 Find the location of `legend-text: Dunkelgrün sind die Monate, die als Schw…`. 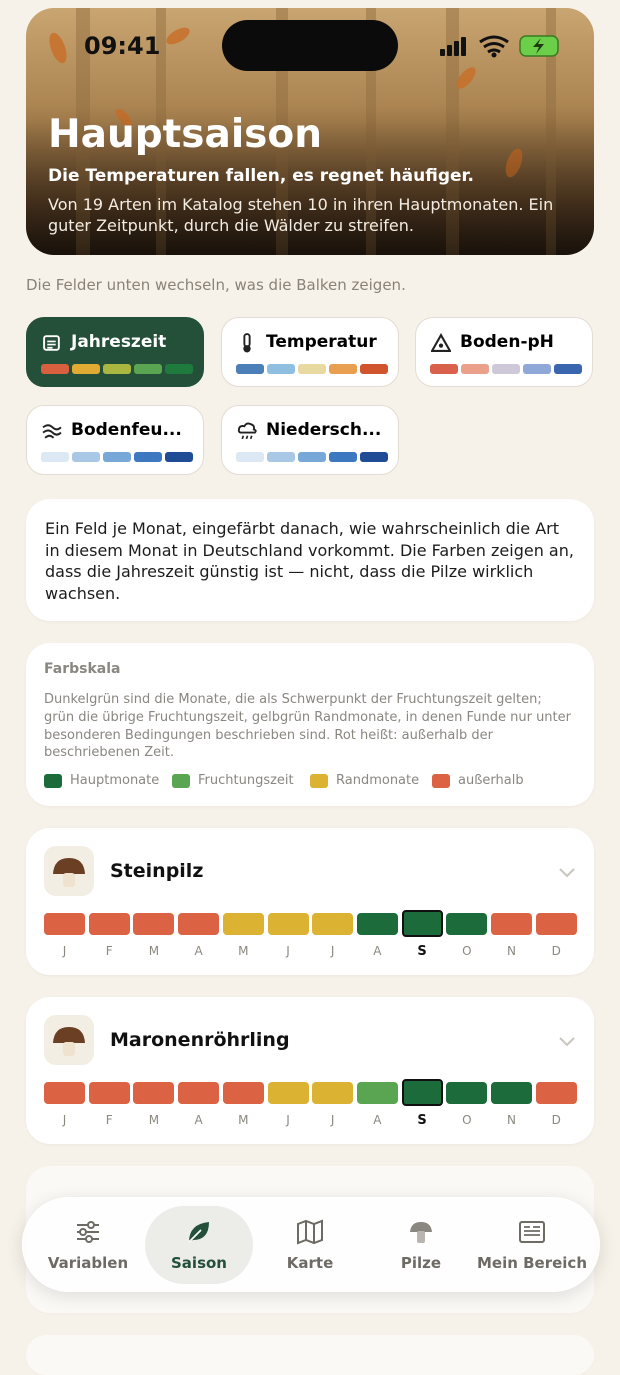

legend-text: Dunkelgrün sind die Monate, die als Schw… is located at coordinates (307, 726).